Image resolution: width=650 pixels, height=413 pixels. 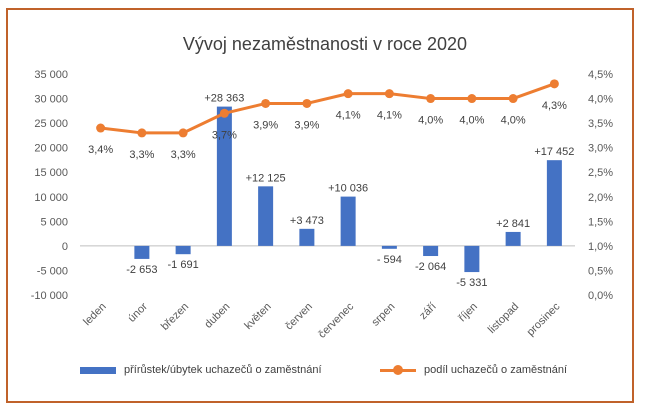 I want to click on bar-data-label: +12 125, so click(x=266, y=178).